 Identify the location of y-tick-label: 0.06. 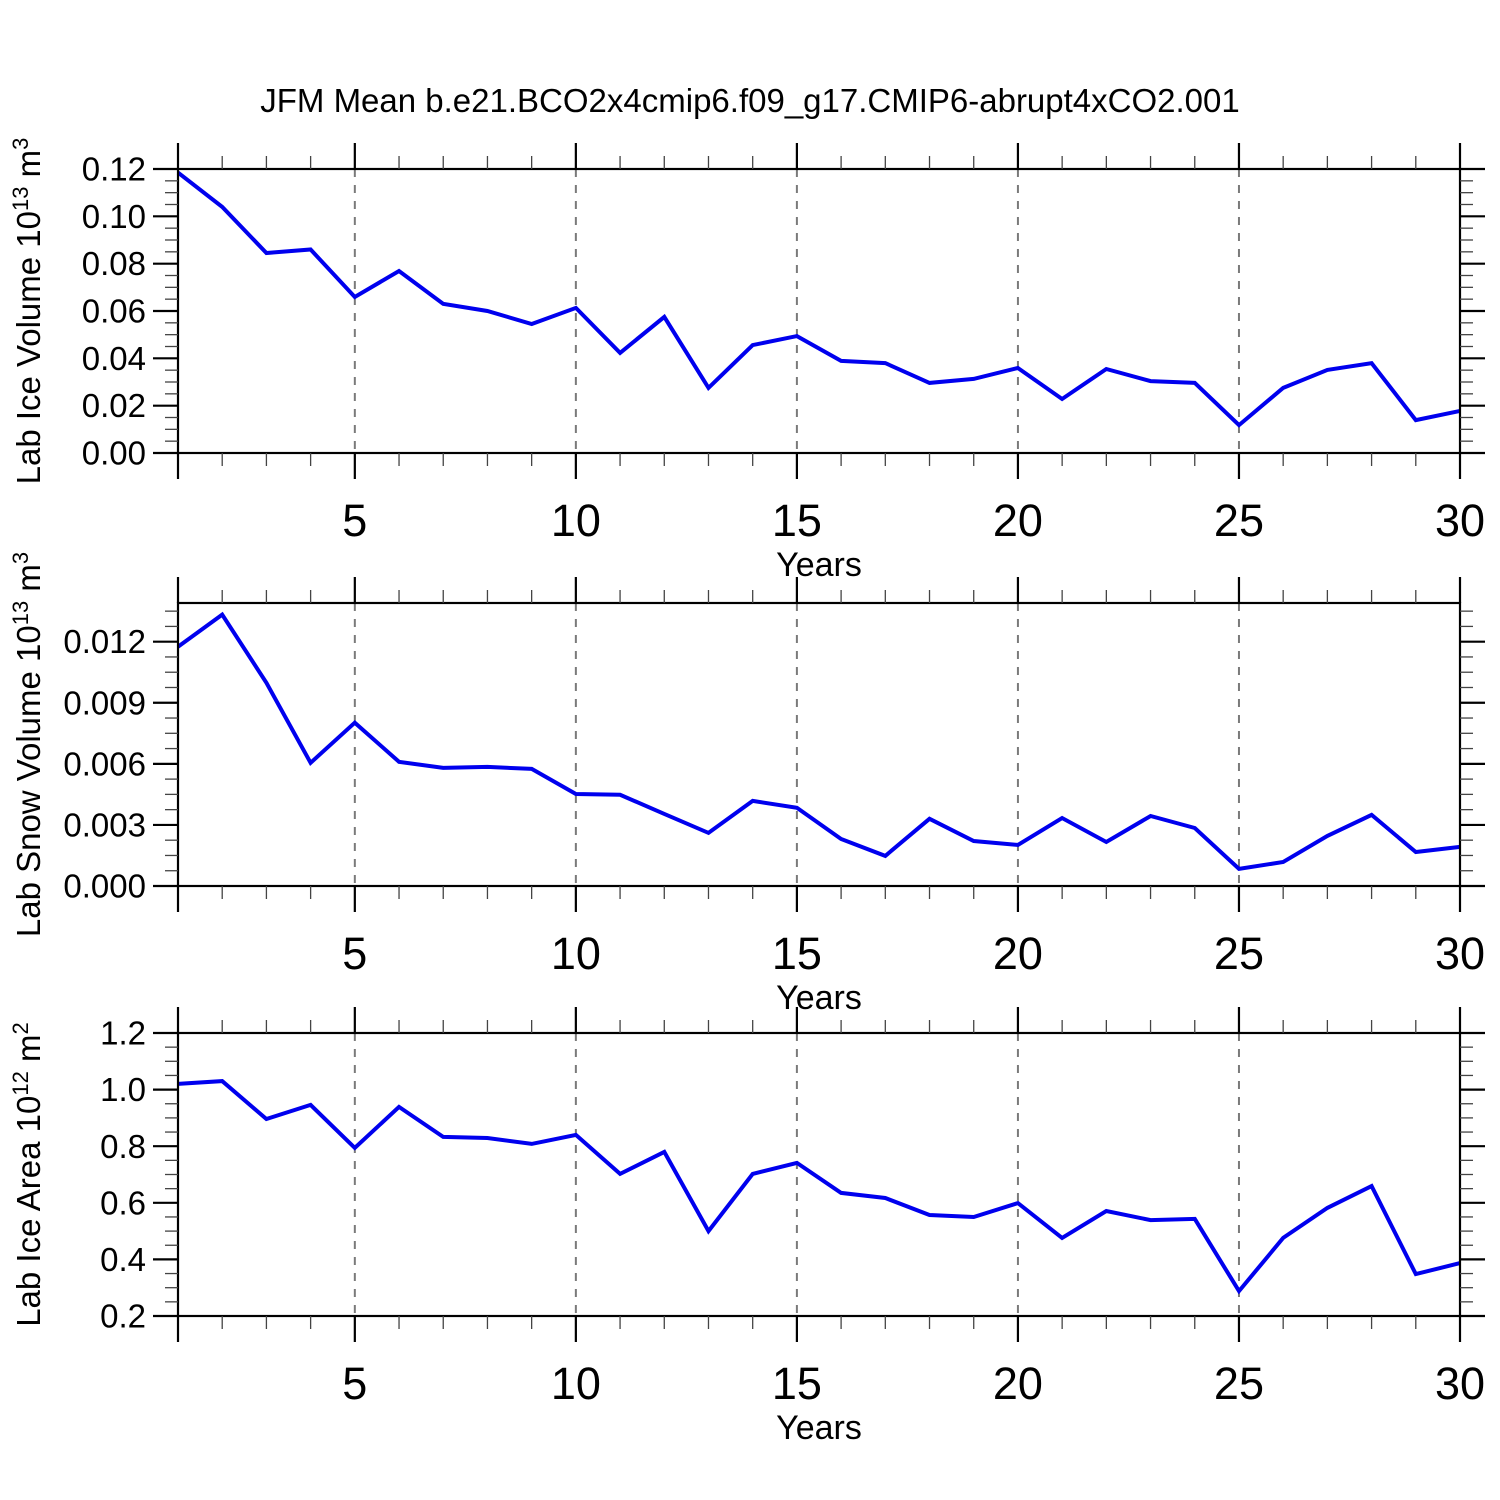
(114, 311).